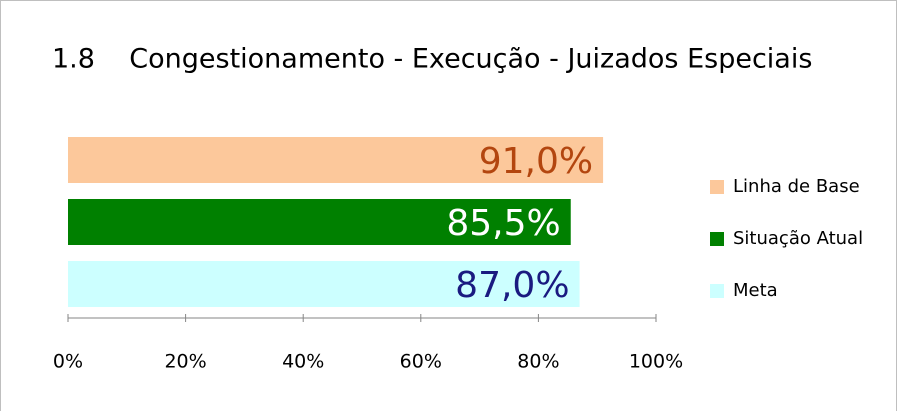  I want to click on x-tick-label: 0%, so click(68, 362).